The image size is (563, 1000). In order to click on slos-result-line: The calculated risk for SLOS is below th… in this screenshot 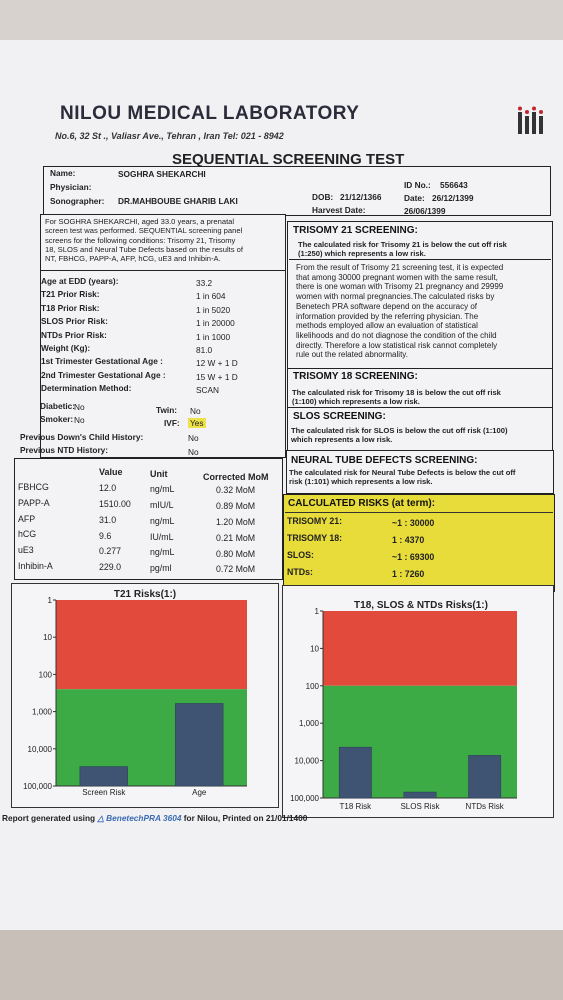, I will do `click(399, 430)`.